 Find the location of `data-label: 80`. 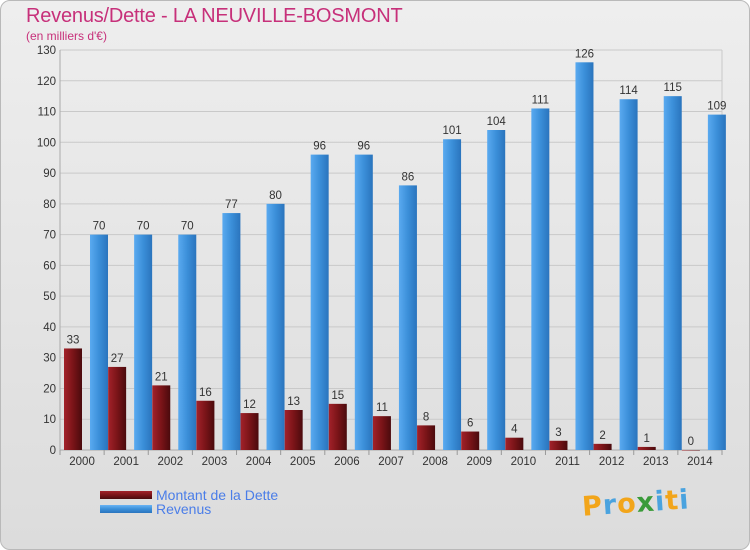

data-label: 80 is located at coordinates (275, 196).